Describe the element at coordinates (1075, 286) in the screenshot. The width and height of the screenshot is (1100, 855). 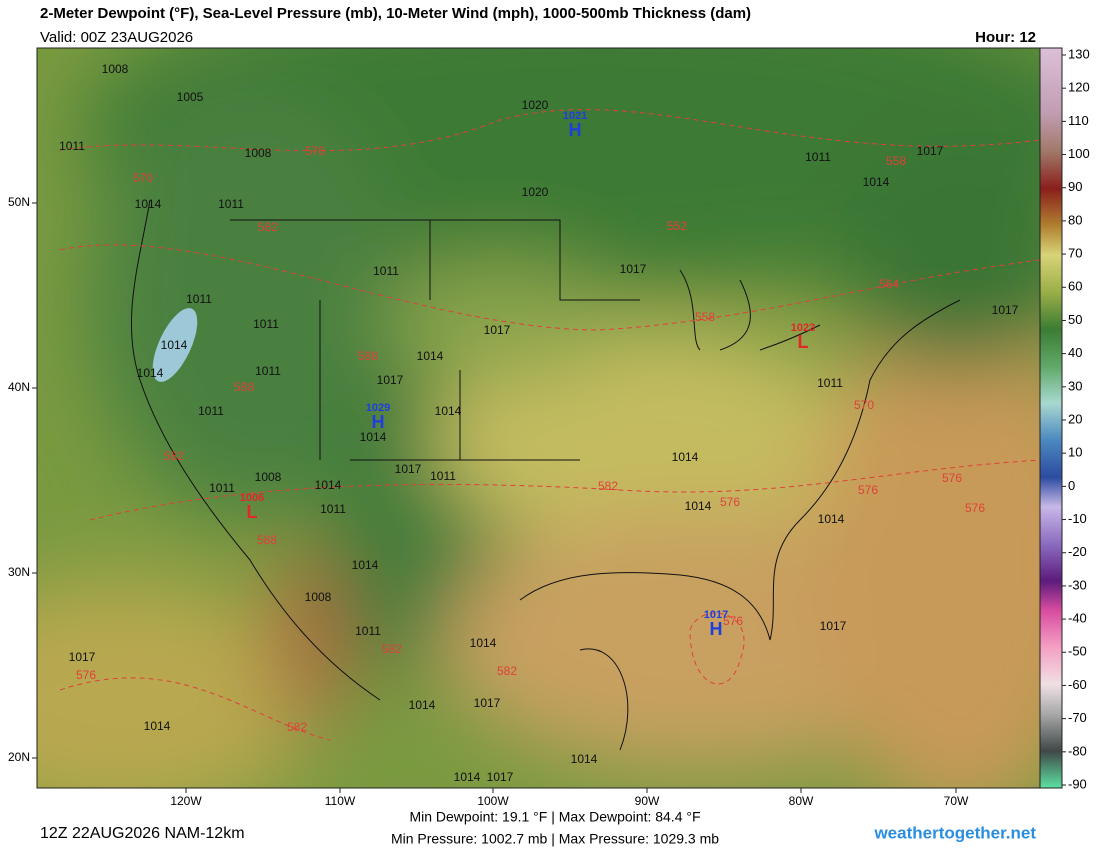
I see `colorbar-label: 60` at that location.